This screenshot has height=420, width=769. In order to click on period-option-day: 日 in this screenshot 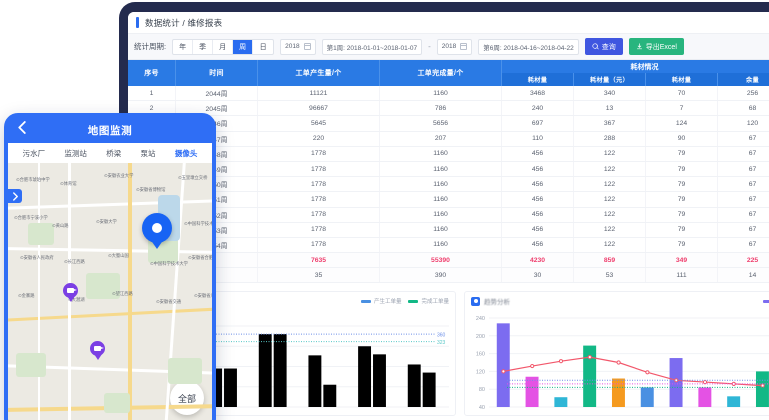, I will do `click(263, 47)`.